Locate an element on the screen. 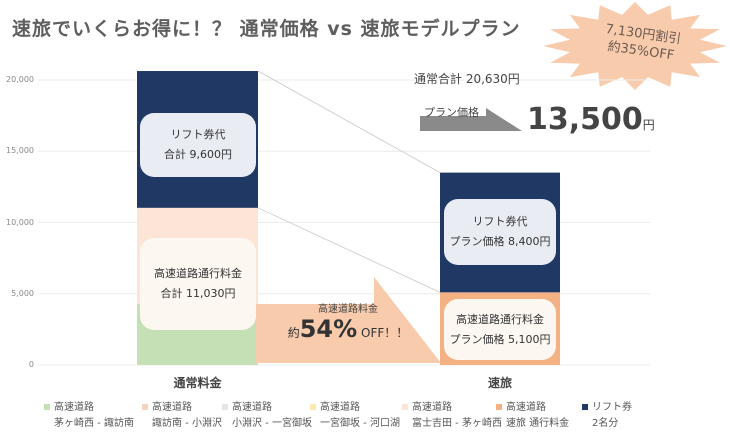  legend-route: 富士吉田 - 茅ヶ崎西 is located at coordinates (457, 423).